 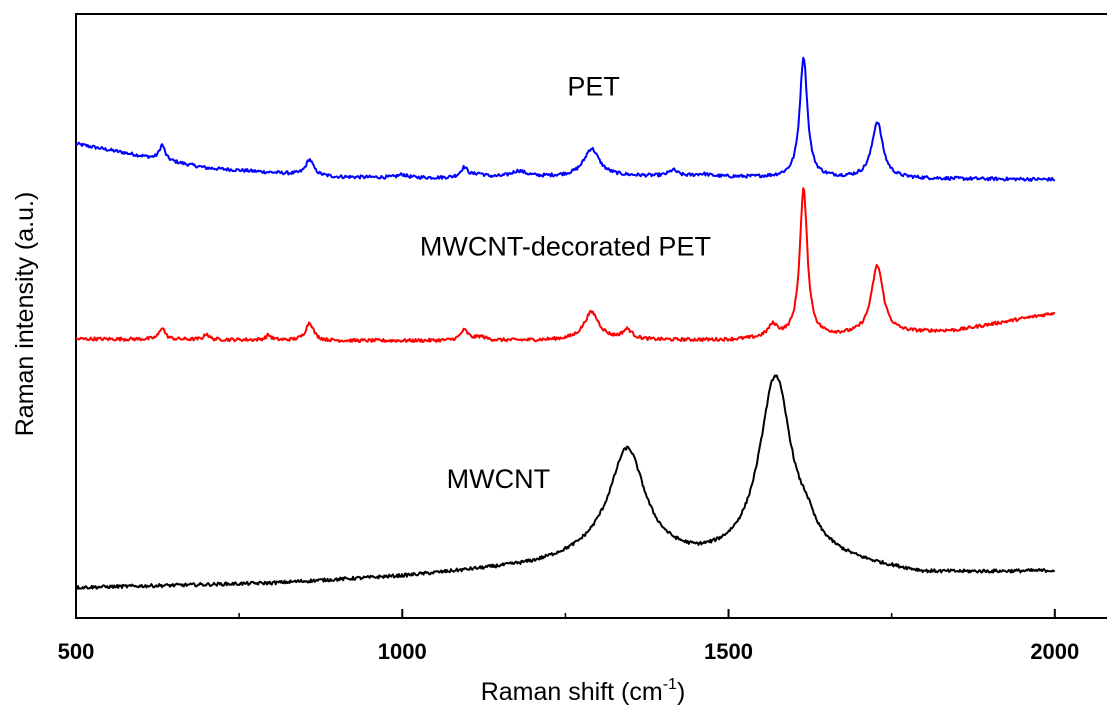 What do you see at coordinates (565, 247) in the screenshot?
I see `series-label-mwcnt-decorated-pet: MWCNT-decorated PET` at bounding box center [565, 247].